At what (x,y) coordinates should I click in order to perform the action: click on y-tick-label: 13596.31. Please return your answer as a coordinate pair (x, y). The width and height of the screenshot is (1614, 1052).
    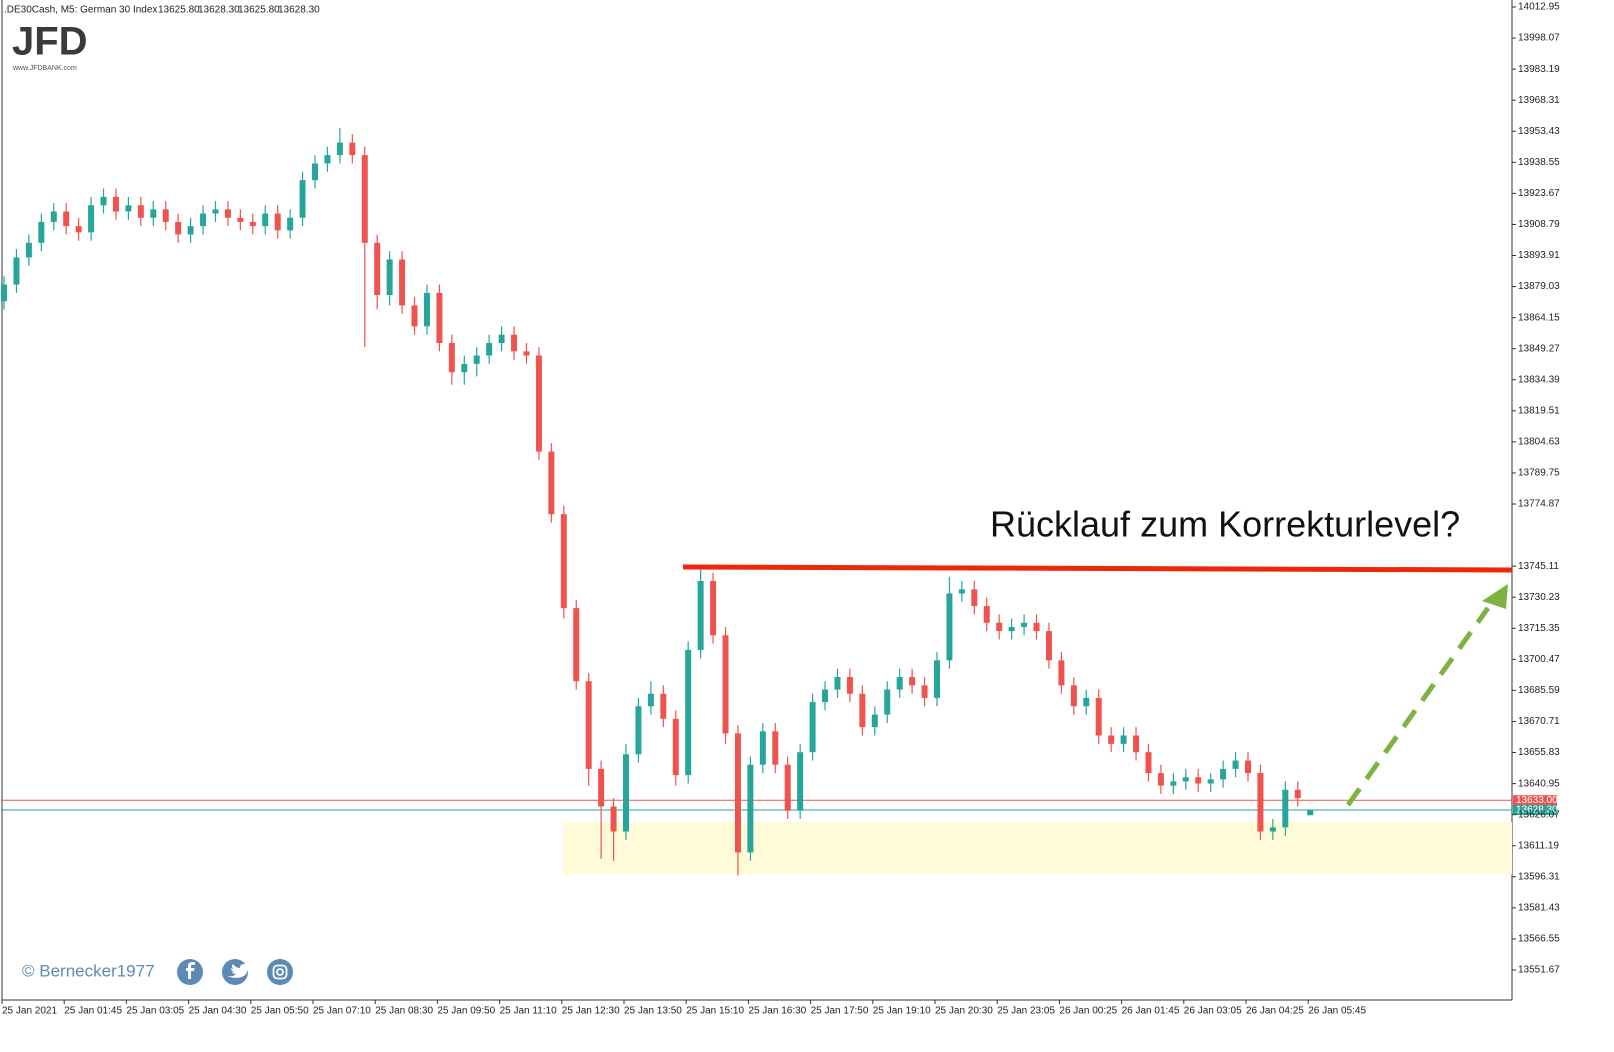
    Looking at the image, I should click on (1539, 876).